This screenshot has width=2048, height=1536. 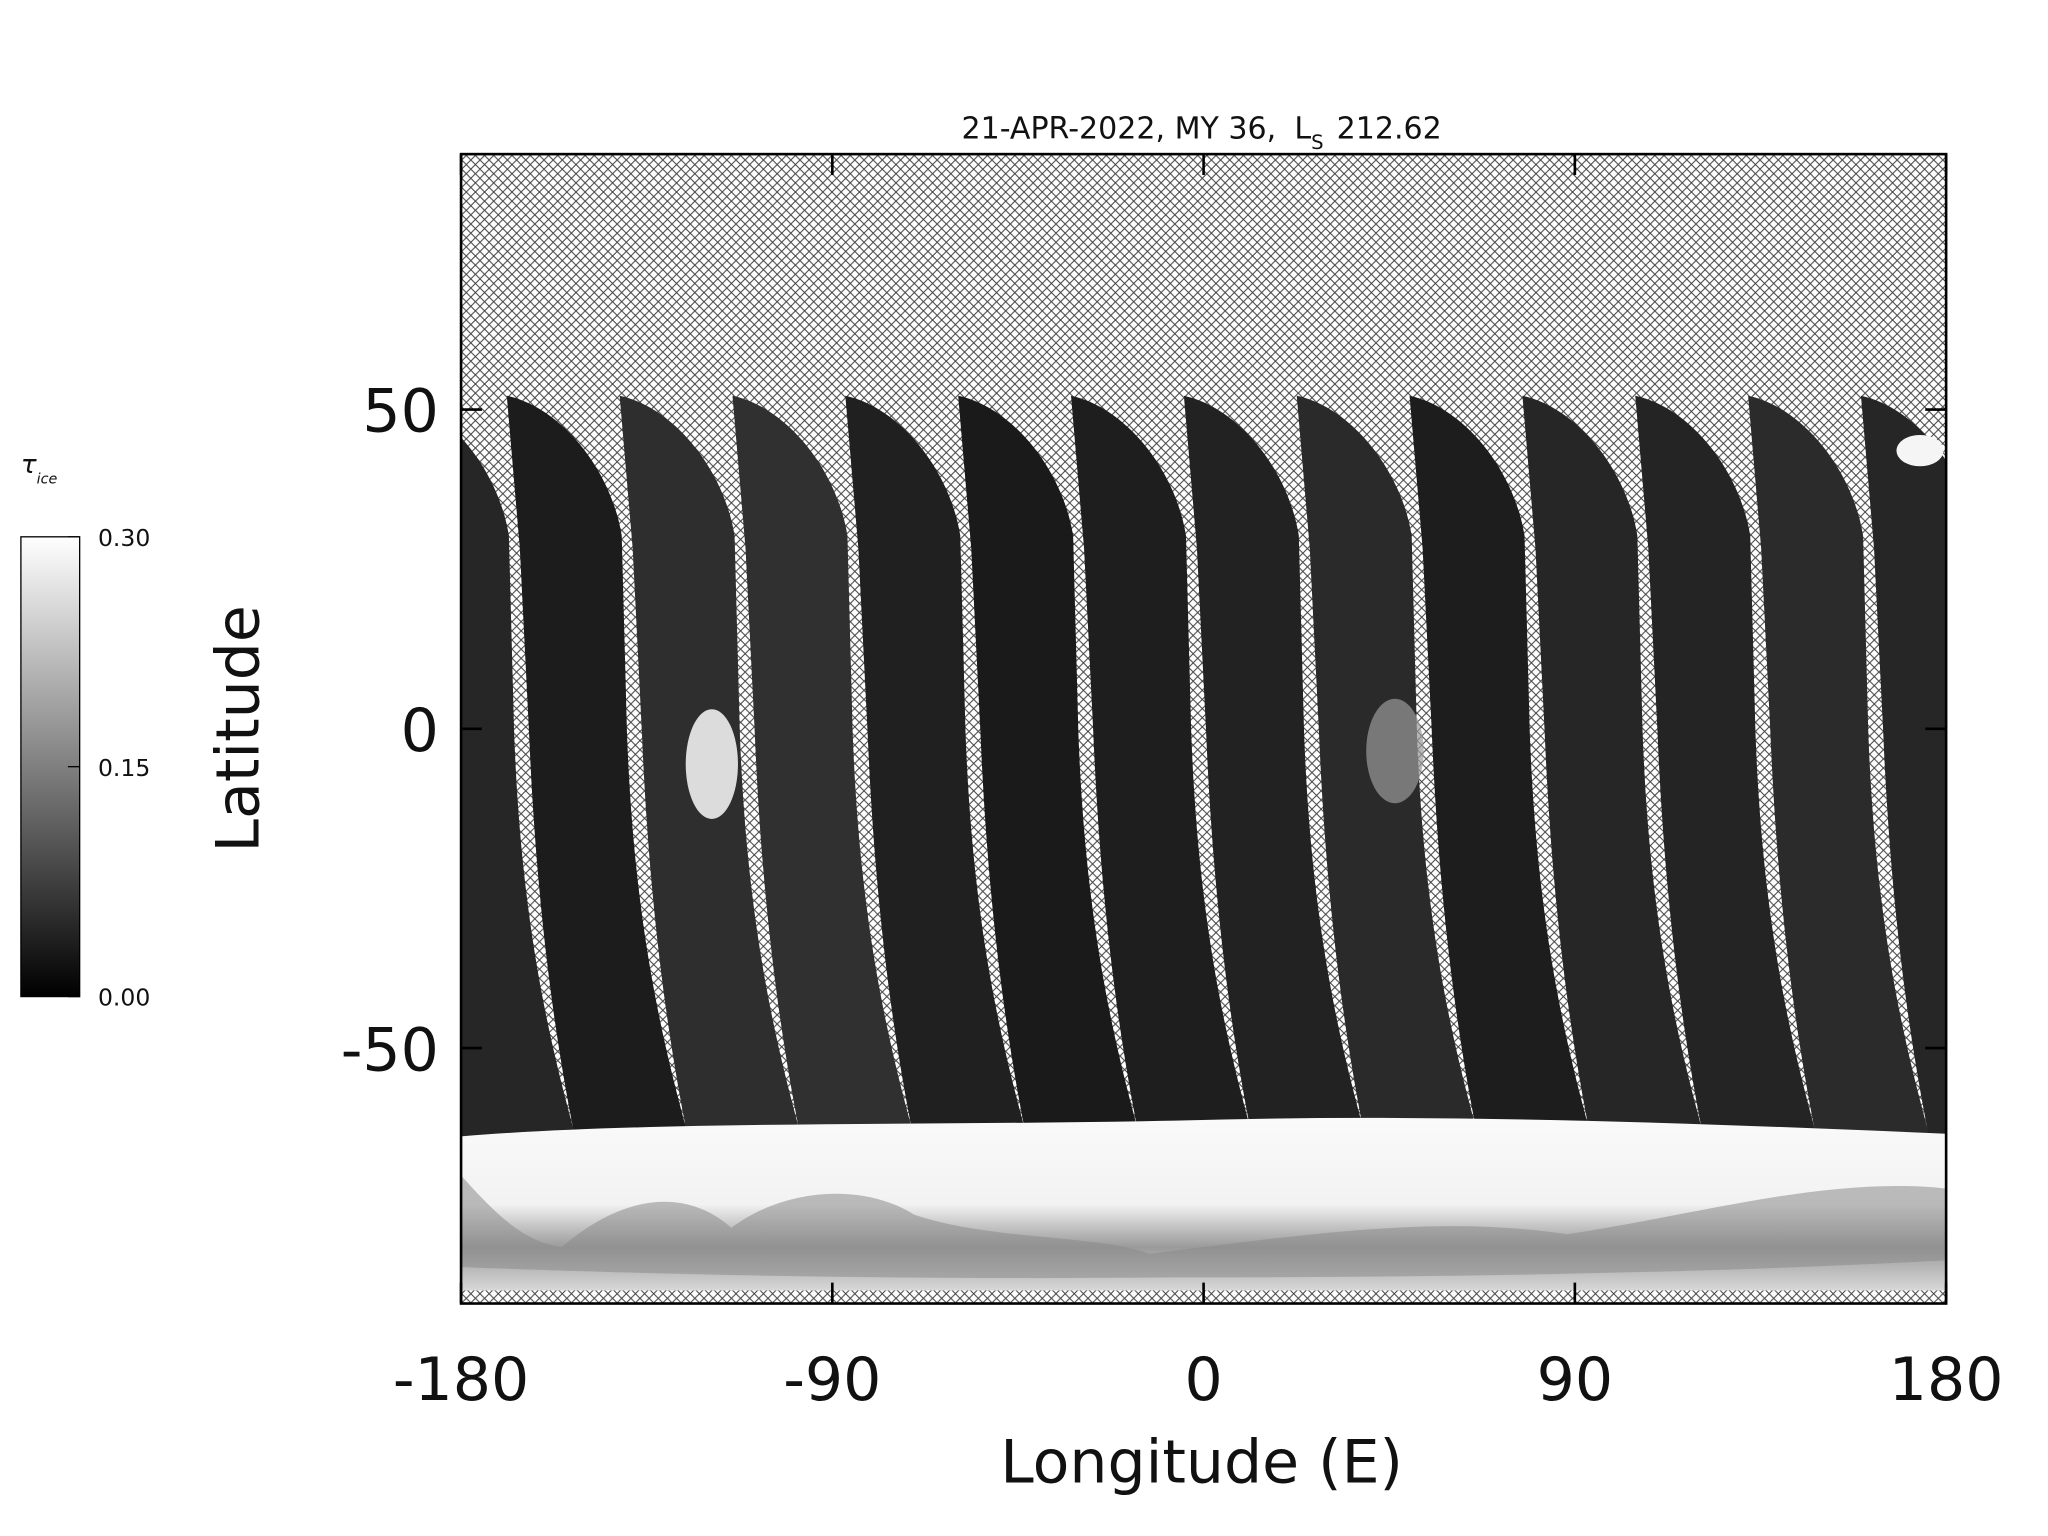 I want to click on colorbar-tick-label: 0.15, so click(x=124, y=768).